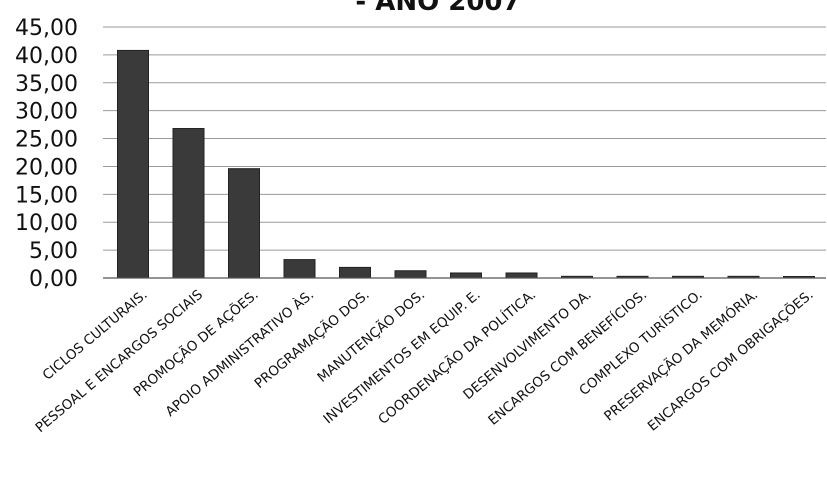 The width and height of the screenshot is (827, 504). What do you see at coordinates (46, 195) in the screenshot?
I see `y-tick-label: 15,00` at bounding box center [46, 195].